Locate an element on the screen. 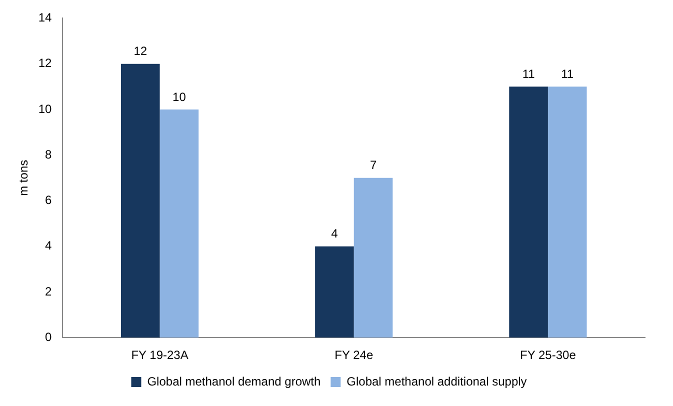  legend-label: Global methanol additional supply is located at coordinates (436, 381).